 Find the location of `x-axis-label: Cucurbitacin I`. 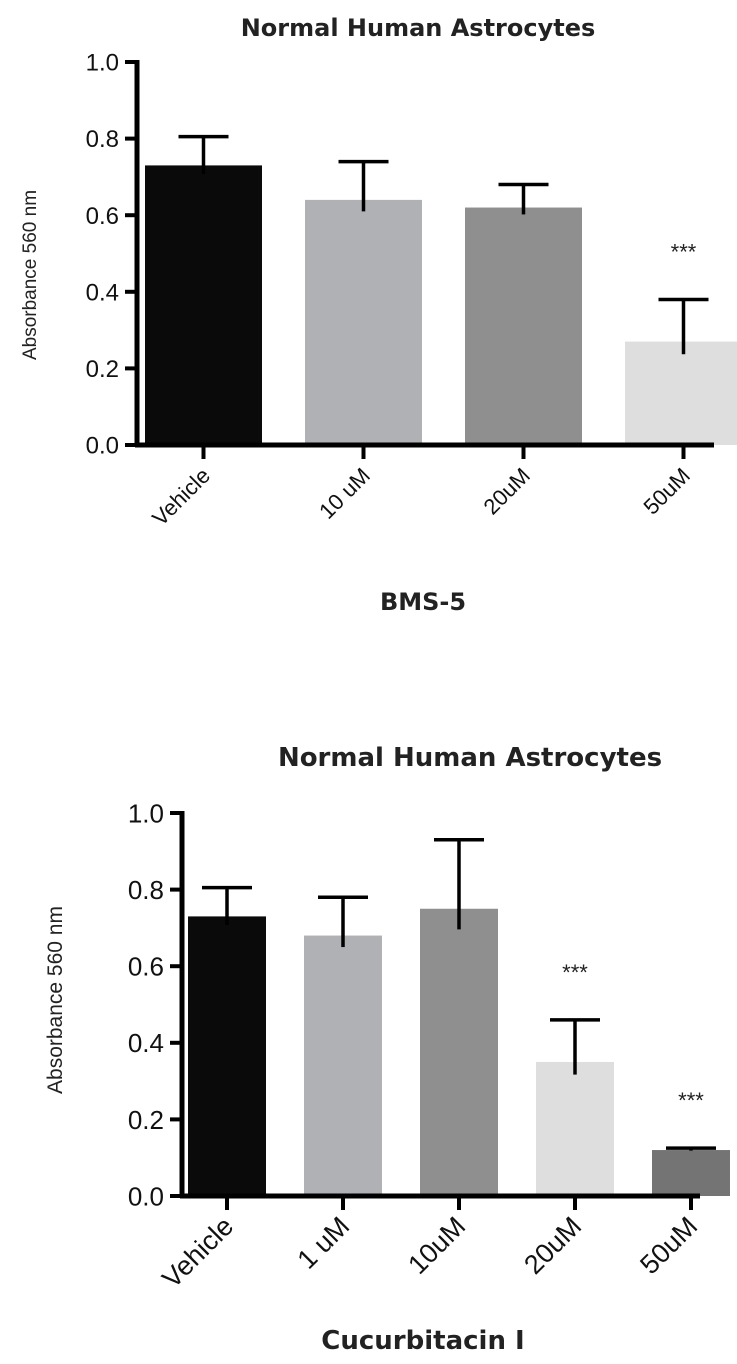

x-axis-label: Cucurbitacin I is located at coordinates (422, 1341).